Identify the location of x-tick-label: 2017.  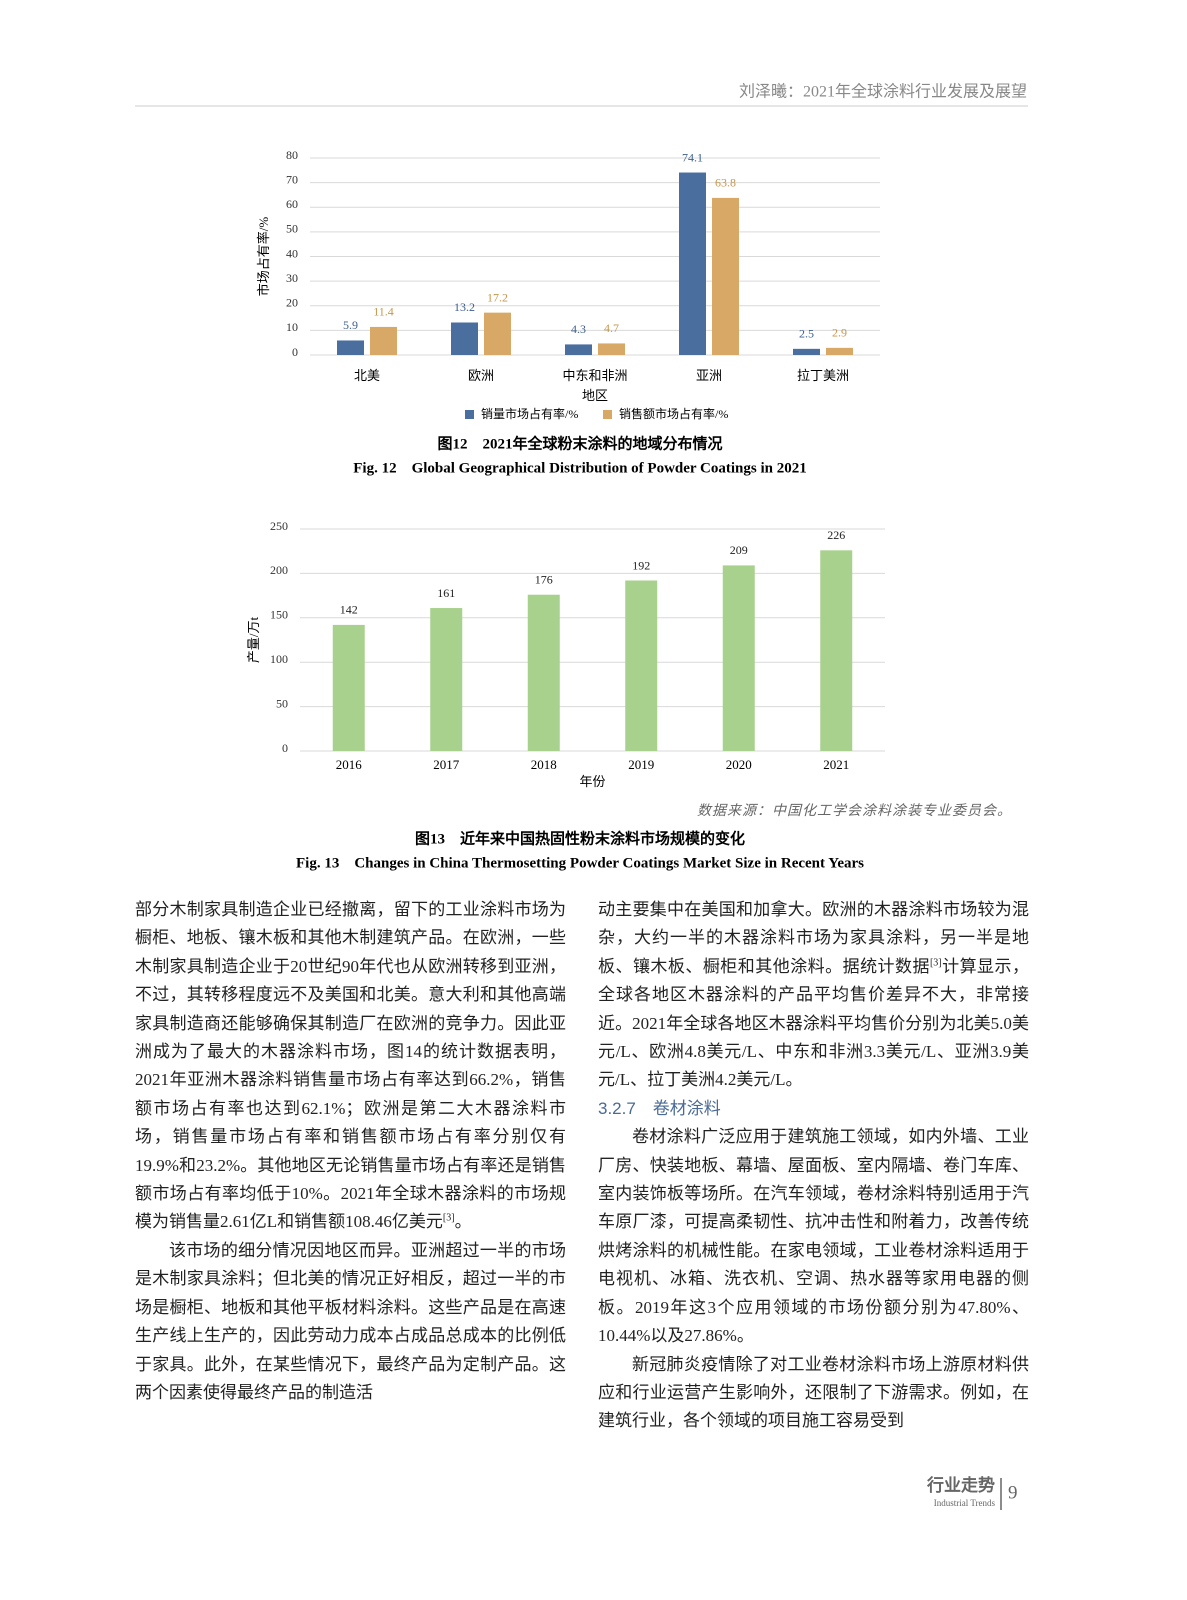
(446, 764).